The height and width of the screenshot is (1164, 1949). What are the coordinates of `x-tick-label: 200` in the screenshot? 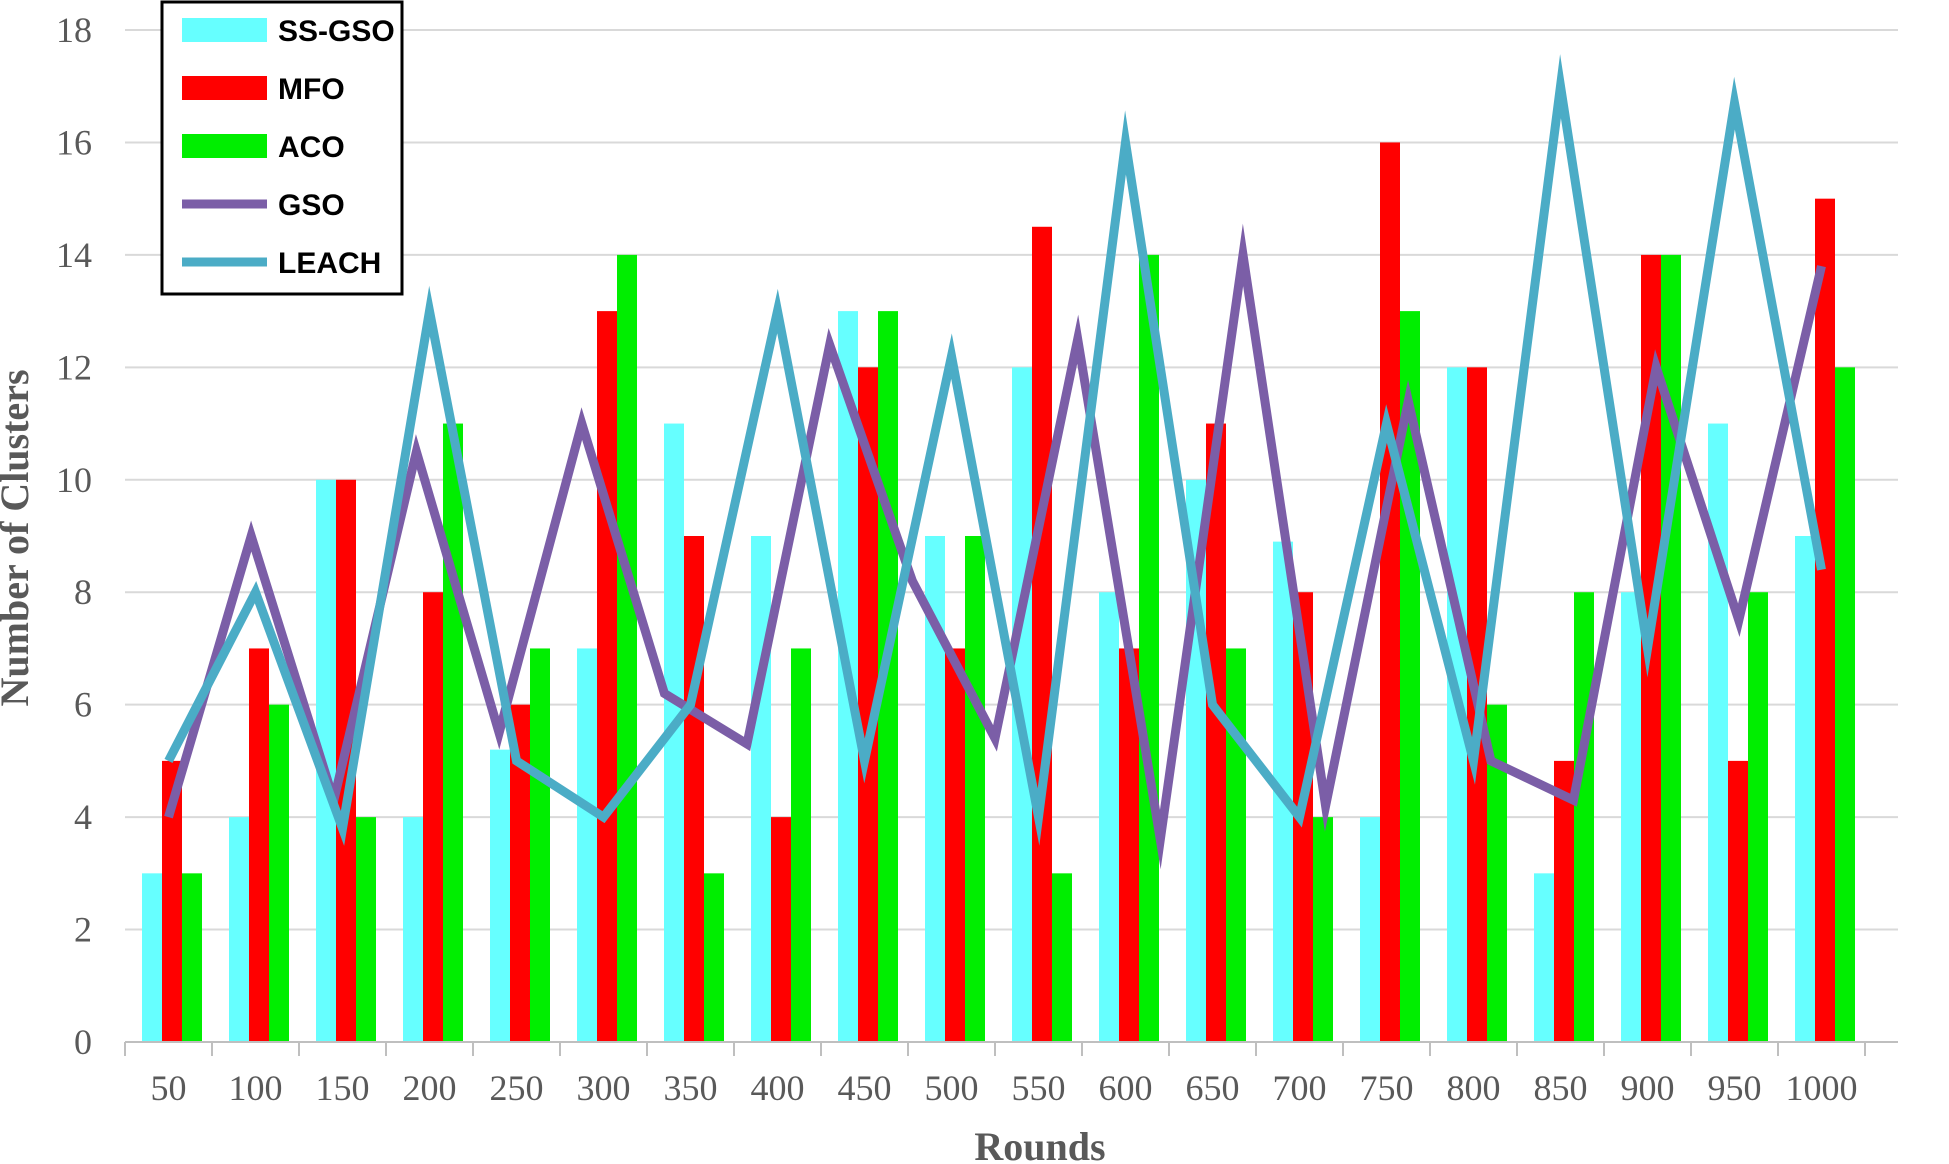 It's located at (430, 1088).